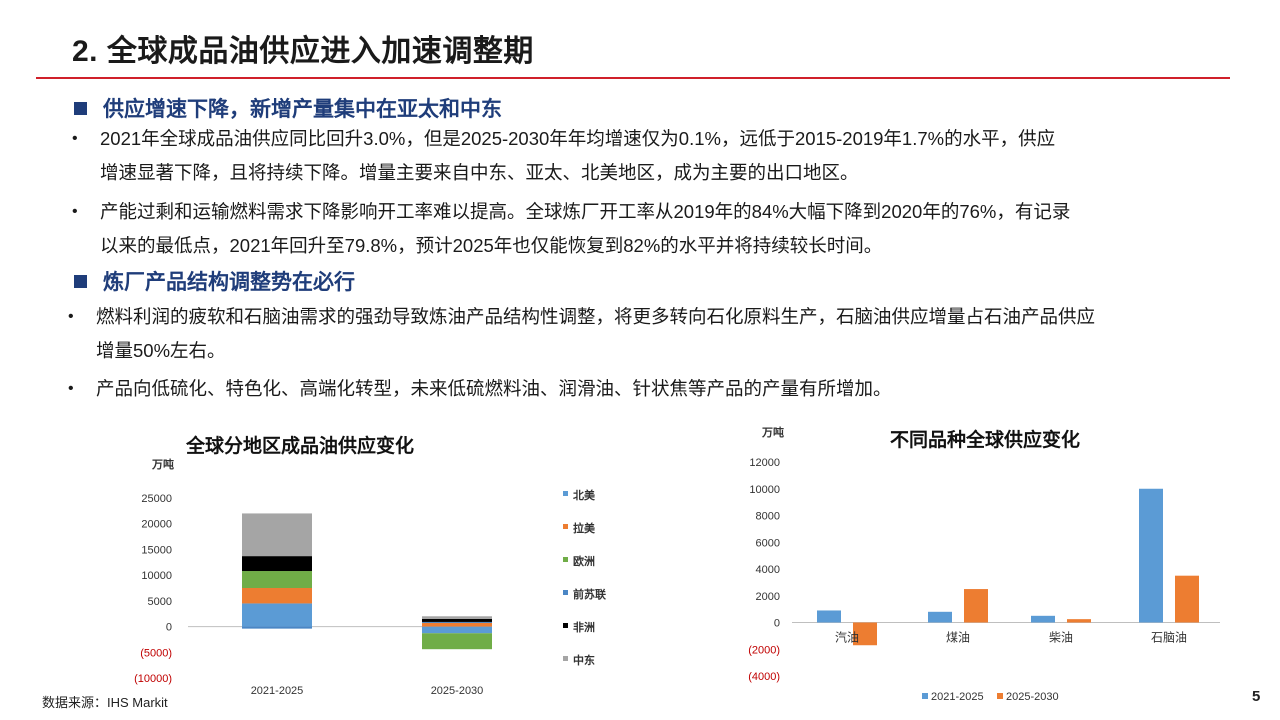 The image size is (1280, 720). I want to click on legend-label: 欧洲, so click(584, 561).